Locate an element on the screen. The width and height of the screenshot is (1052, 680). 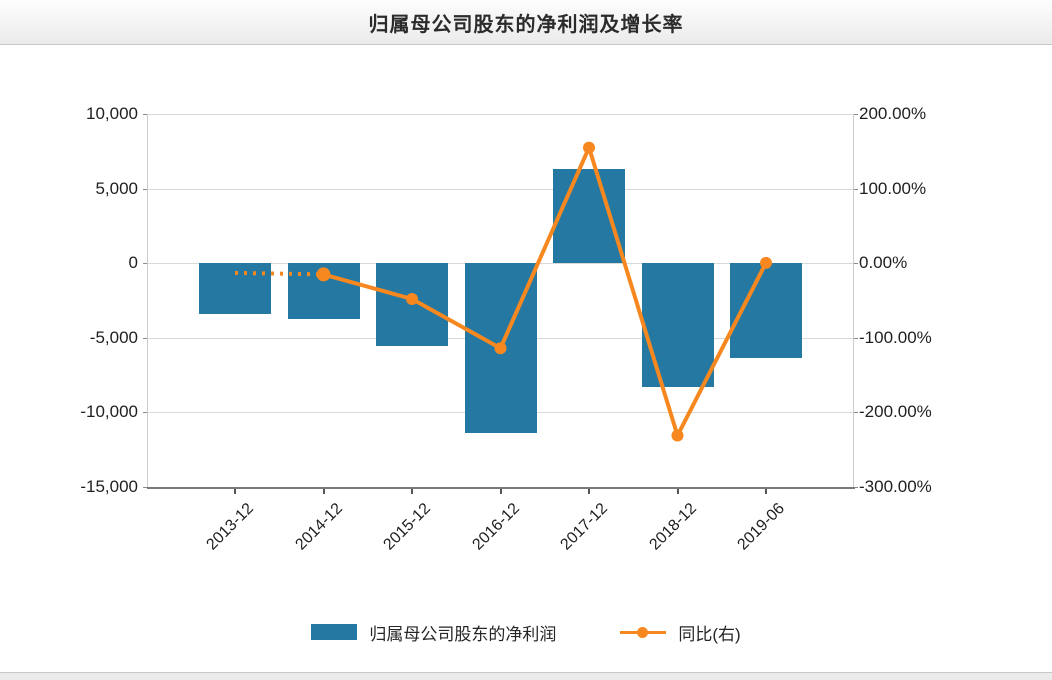
y-axis-right-label: -200.00% is located at coordinates (895, 412).